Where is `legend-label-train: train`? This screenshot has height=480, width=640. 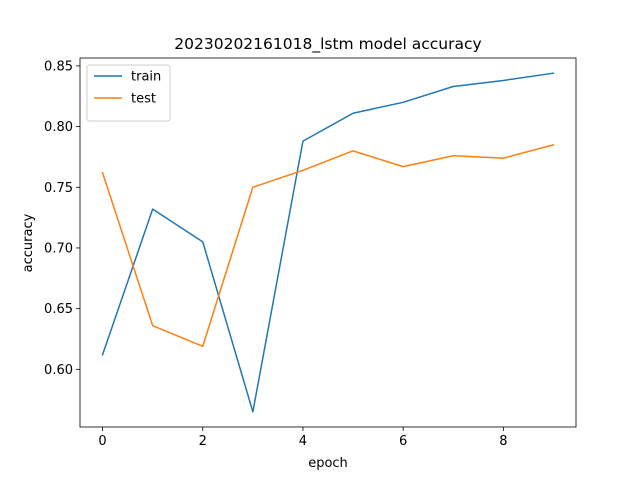
legend-label-train: train is located at coordinates (146, 77).